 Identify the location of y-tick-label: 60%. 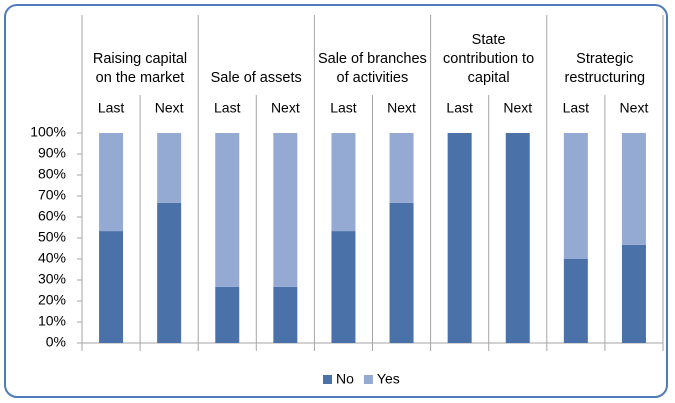
(52, 216).